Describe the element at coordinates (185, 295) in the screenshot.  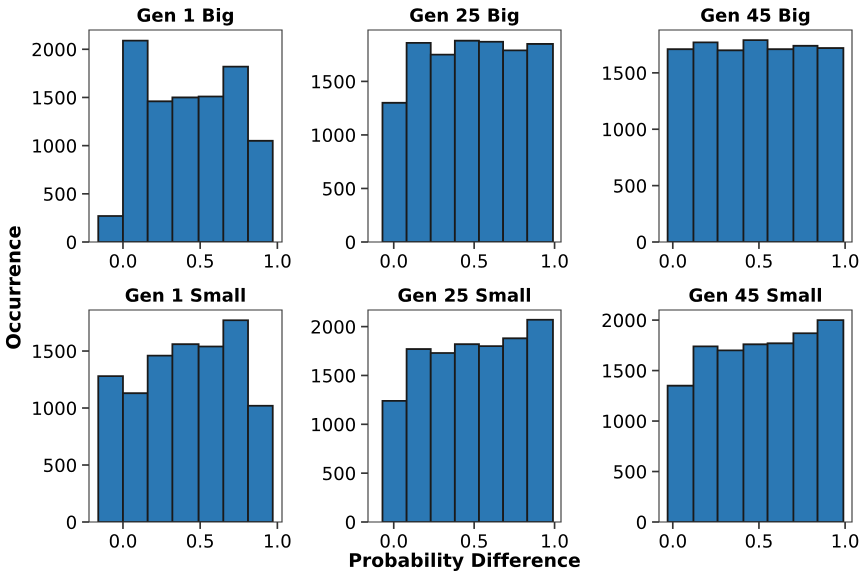
I see `chart-title: Gen 1 Small` at that location.